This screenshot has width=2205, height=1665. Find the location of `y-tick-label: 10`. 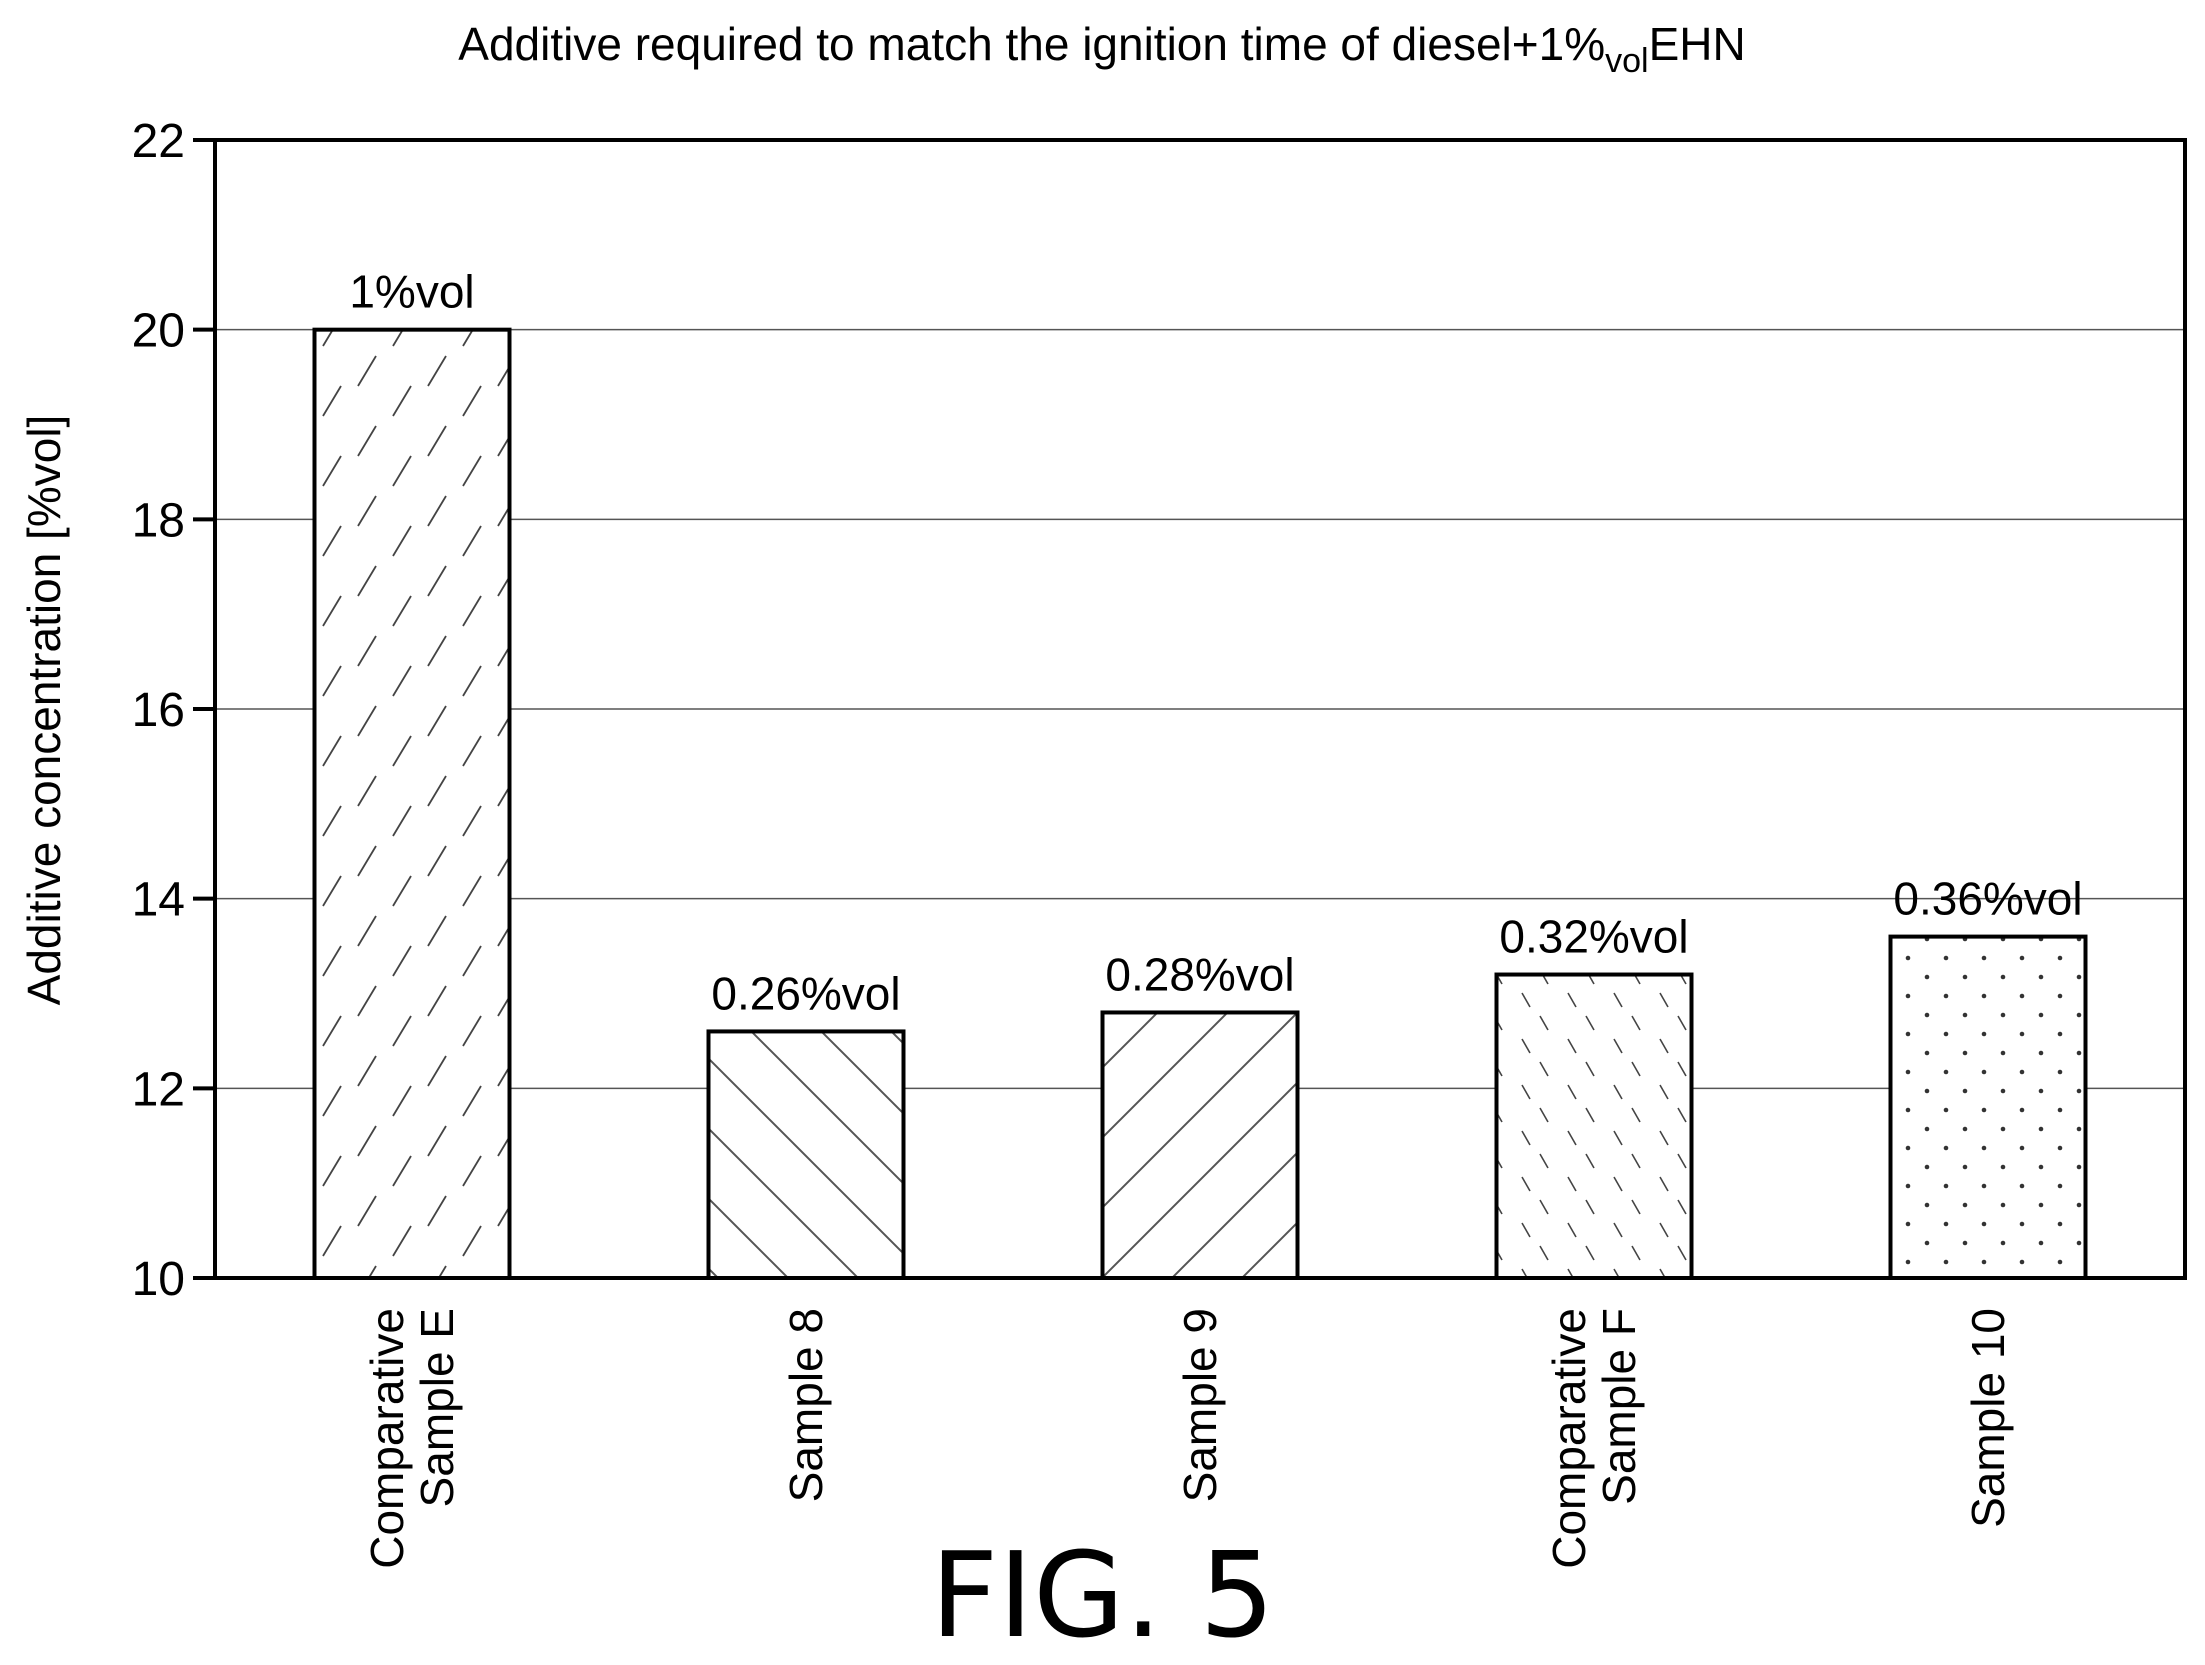

y-tick-label: 10 is located at coordinates (158, 1279).